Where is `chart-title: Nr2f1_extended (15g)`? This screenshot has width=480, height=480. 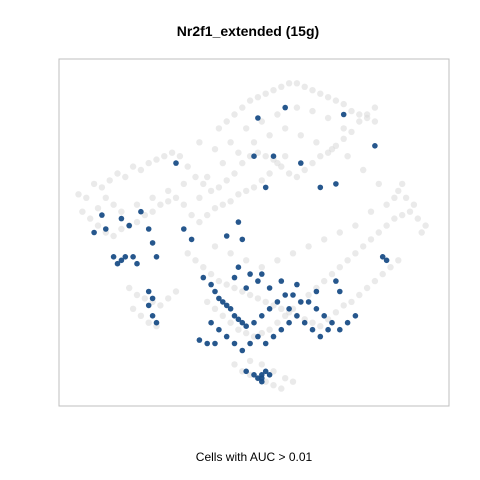
chart-title: Nr2f1_extended (15g) is located at coordinates (248, 31).